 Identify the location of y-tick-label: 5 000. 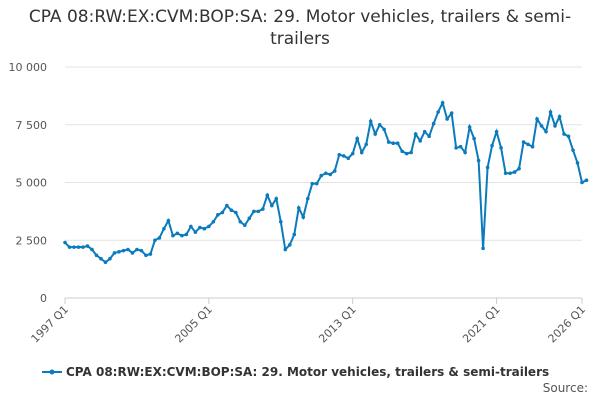
(32, 183).